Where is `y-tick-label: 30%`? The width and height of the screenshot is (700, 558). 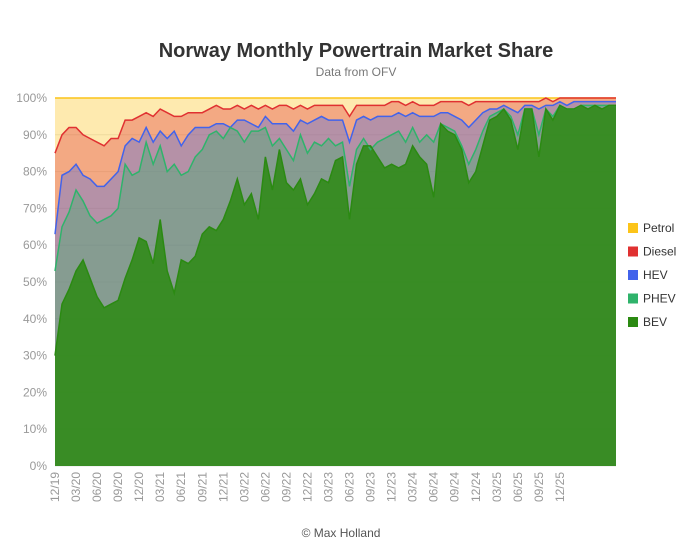 y-tick-label: 30% is located at coordinates (35, 356).